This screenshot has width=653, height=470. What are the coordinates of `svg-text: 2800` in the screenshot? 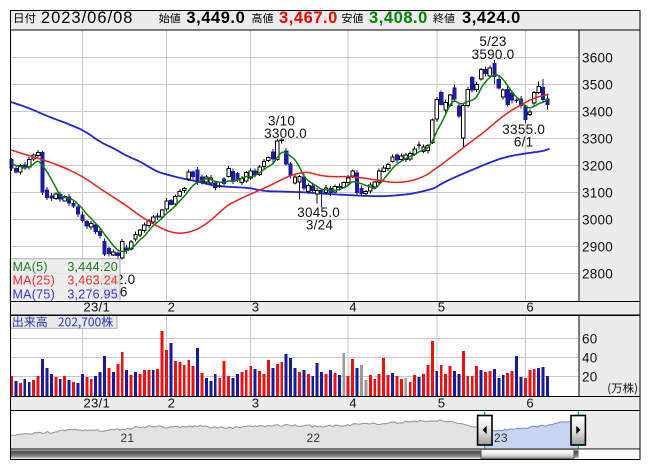 It's located at (597, 274).